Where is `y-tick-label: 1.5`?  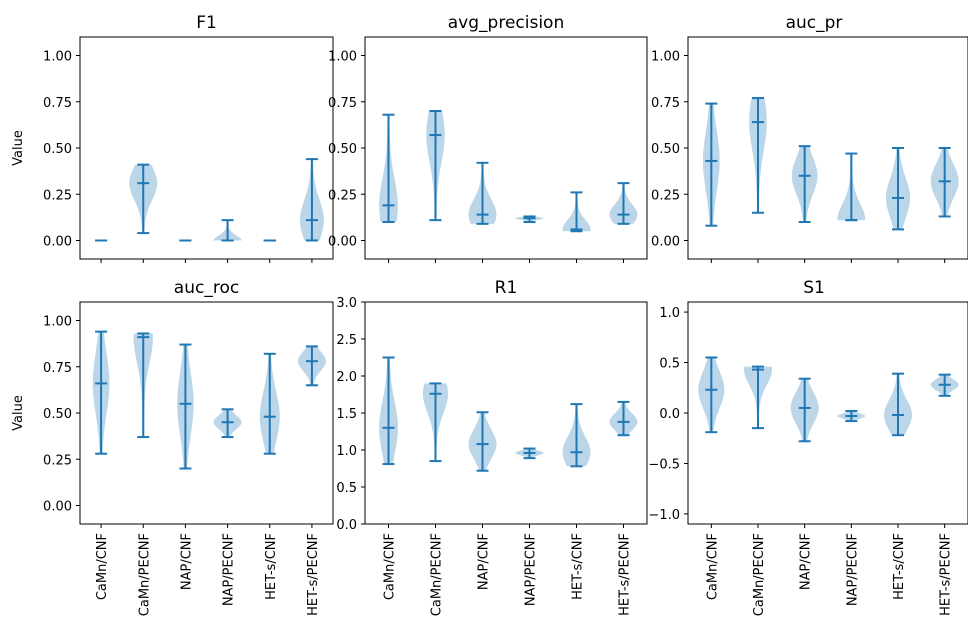 y-tick-label: 1.5 is located at coordinates (346, 414).